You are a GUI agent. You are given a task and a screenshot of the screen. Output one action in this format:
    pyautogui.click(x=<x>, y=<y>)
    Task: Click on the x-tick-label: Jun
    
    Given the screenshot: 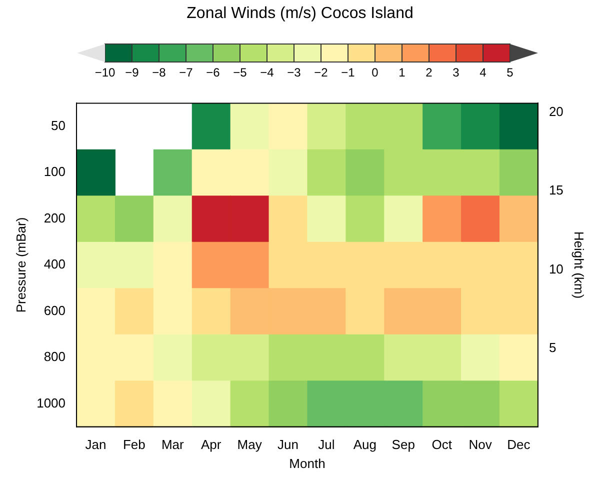 What is the action you would take?
    pyautogui.click(x=288, y=444)
    